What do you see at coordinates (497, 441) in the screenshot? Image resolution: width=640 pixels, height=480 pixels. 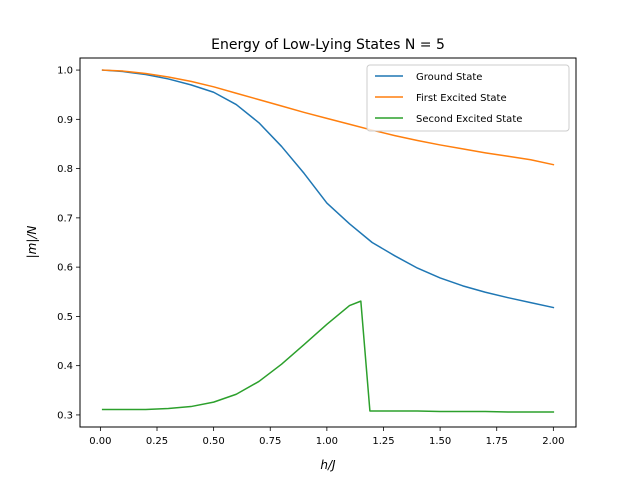 I see `x-tick-label: 1.75` at bounding box center [497, 441].